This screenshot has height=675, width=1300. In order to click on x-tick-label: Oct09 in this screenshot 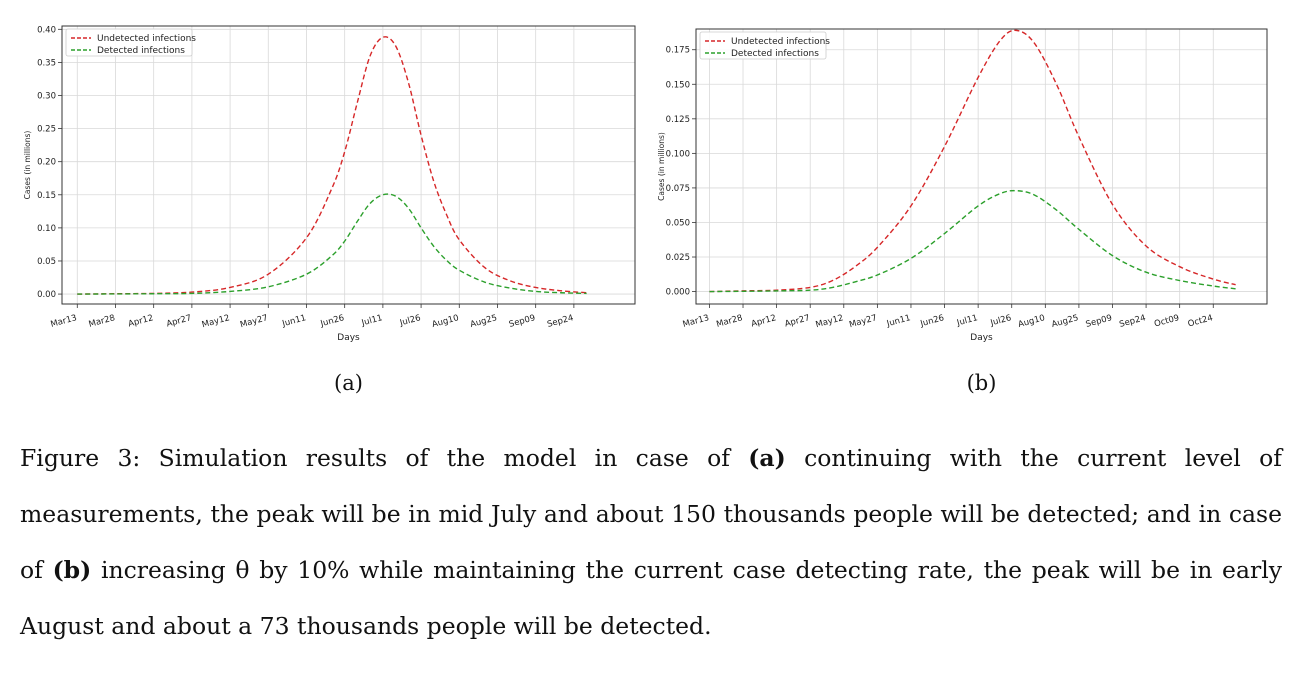, I will do `click(1166, 321)`.